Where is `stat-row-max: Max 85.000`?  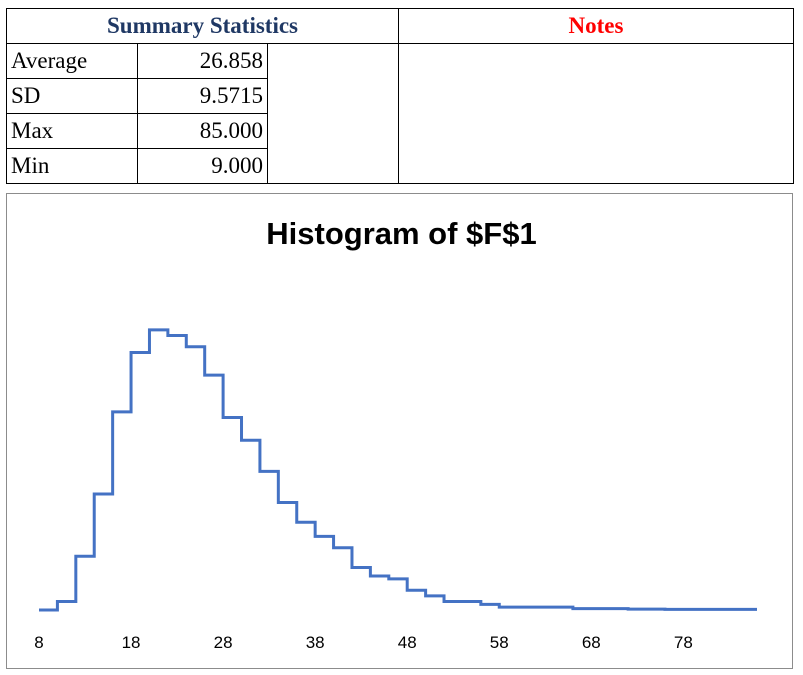 stat-row-max: Max 85.000 is located at coordinates (400, 131).